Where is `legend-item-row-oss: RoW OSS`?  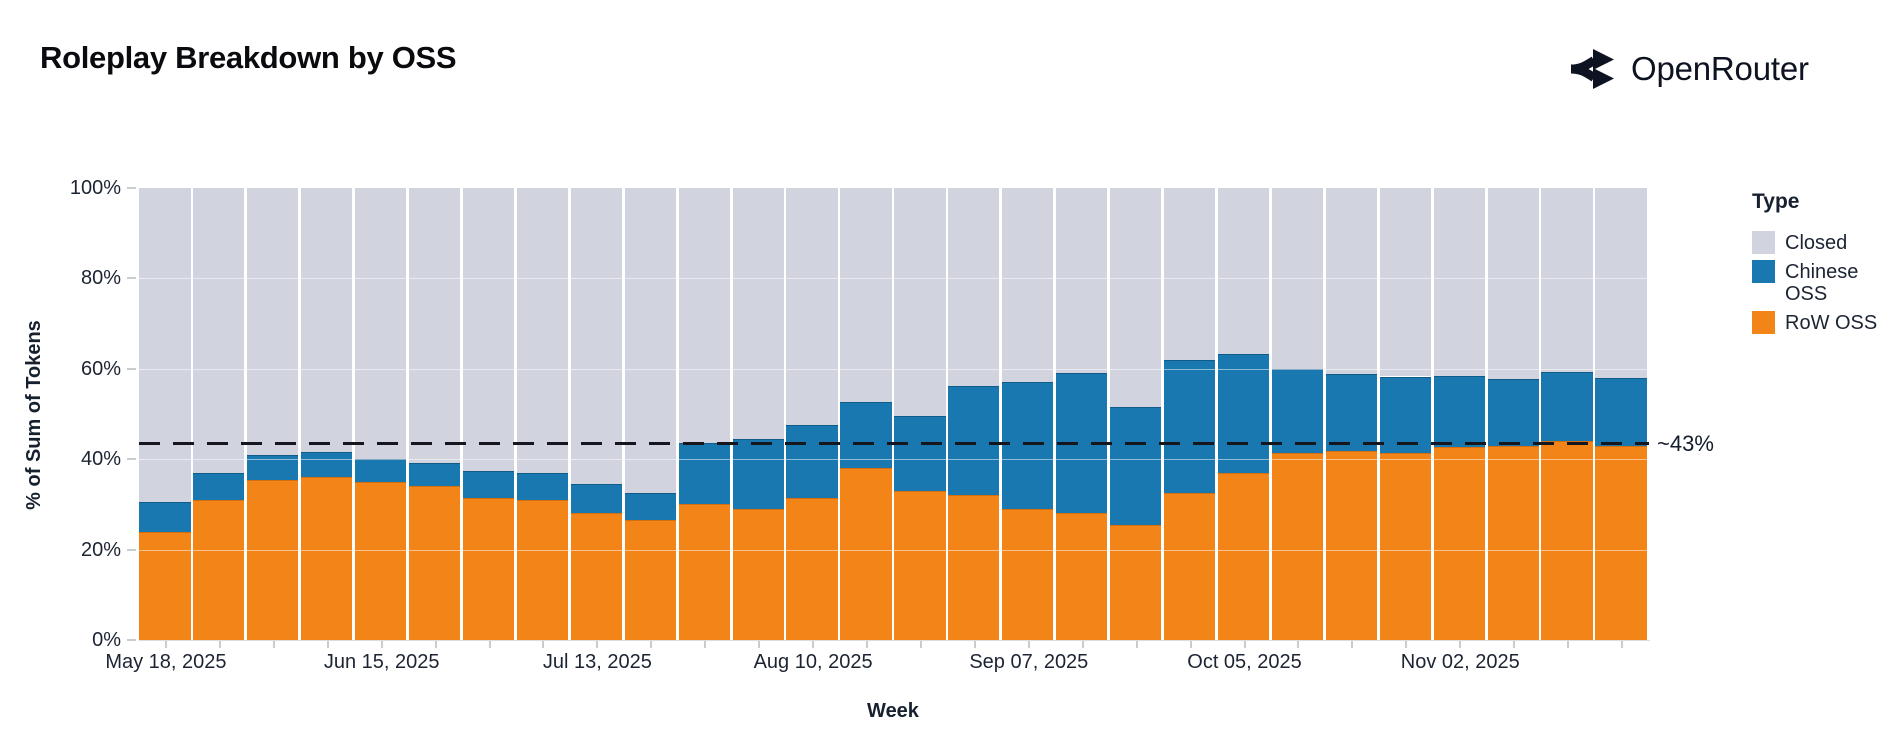 legend-item-row-oss: RoW OSS is located at coordinates (1815, 322).